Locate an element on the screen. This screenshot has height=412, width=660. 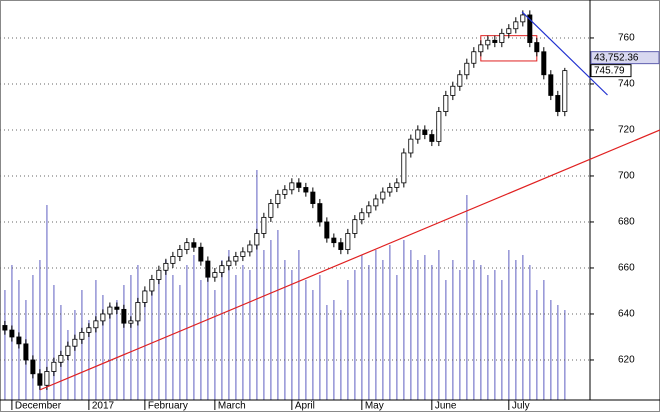
trendline is located at coordinates (564, 53).